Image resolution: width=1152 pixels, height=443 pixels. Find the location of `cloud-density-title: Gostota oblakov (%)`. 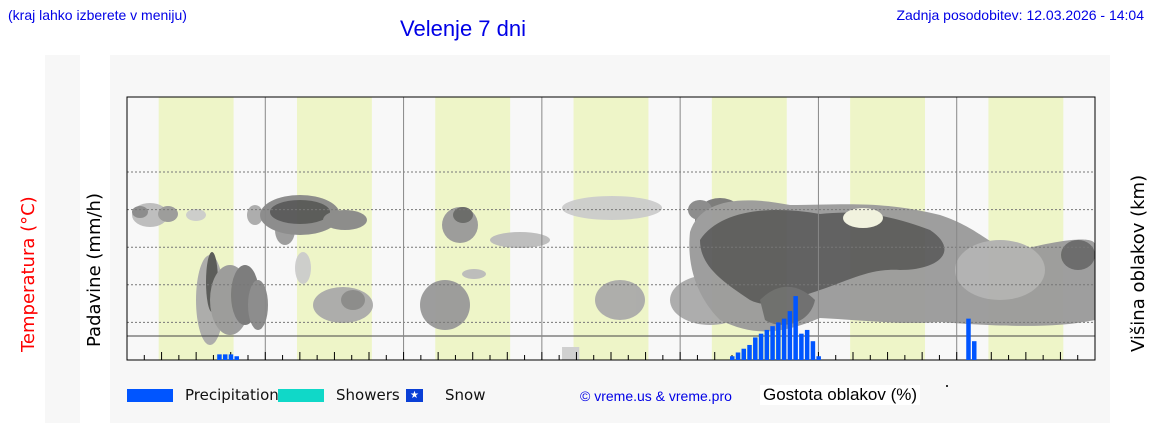

cloud-density-title: Gostota oblakov (%) is located at coordinates (840, 395).